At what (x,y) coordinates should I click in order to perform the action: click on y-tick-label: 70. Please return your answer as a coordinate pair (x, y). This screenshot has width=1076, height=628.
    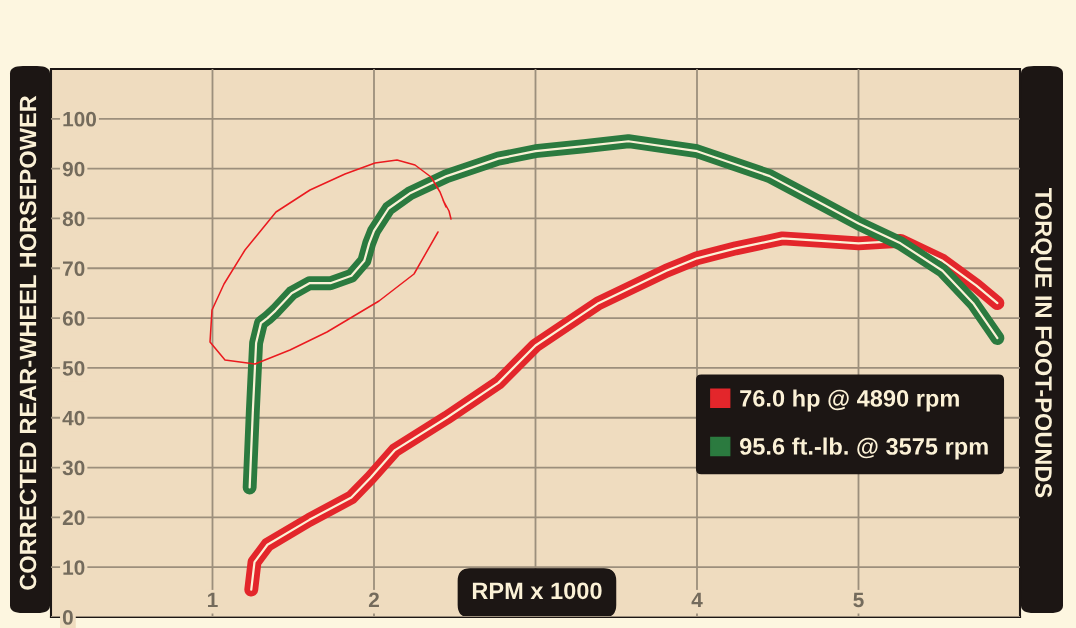
    Looking at the image, I should click on (74, 269).